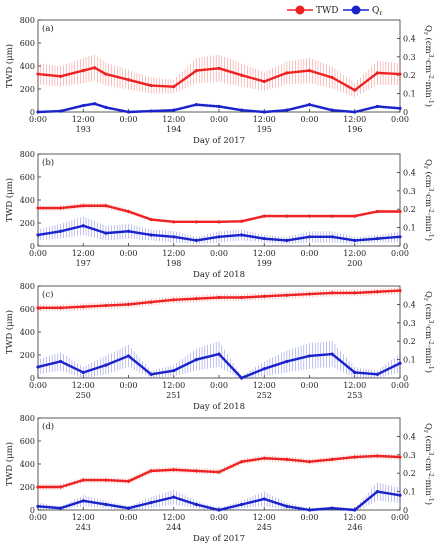  Describe the element at coordinates (27, 309) in the screenshot. I see `ytick-left-label: 600` at that location.